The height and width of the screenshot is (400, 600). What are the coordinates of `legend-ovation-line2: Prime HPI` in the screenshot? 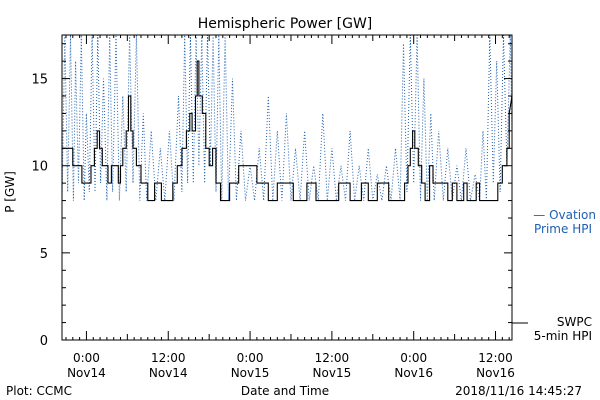 It's located at (563, 229).